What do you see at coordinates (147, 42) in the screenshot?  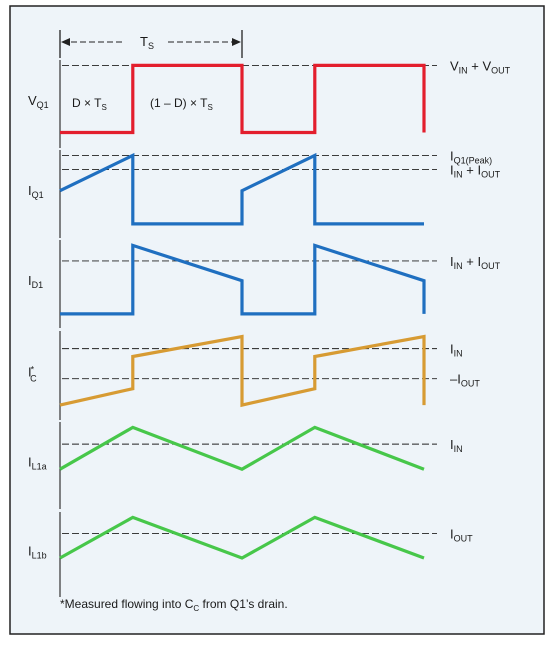 I see `period-label: TS` at bounding box center [147, 42].